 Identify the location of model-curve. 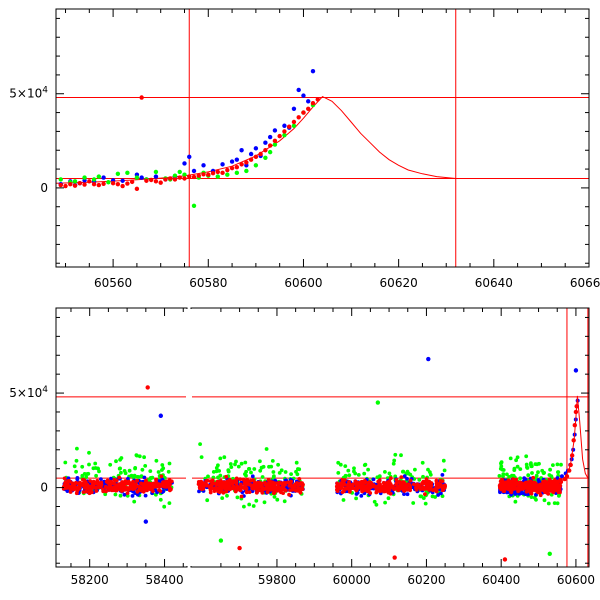
(256, 139).